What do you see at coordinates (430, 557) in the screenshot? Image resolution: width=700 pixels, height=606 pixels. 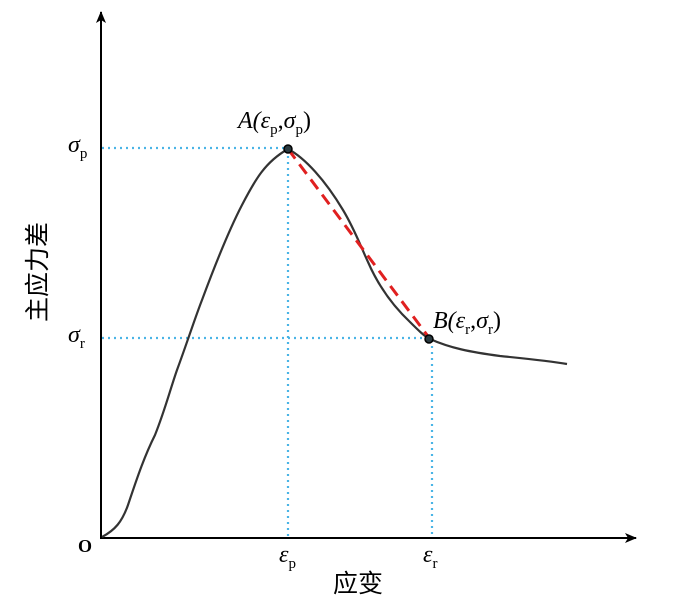 I see `x-tick-epsilon-r: εr` at bounding box center [430, 557].